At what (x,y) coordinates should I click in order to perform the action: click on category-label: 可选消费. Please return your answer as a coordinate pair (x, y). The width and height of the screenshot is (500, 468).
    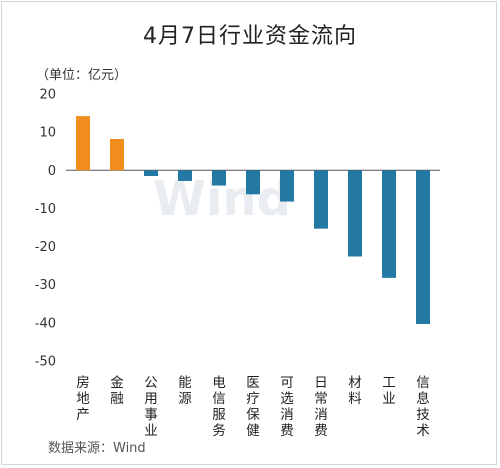
    Looking at the image, I should click on (287, 407).